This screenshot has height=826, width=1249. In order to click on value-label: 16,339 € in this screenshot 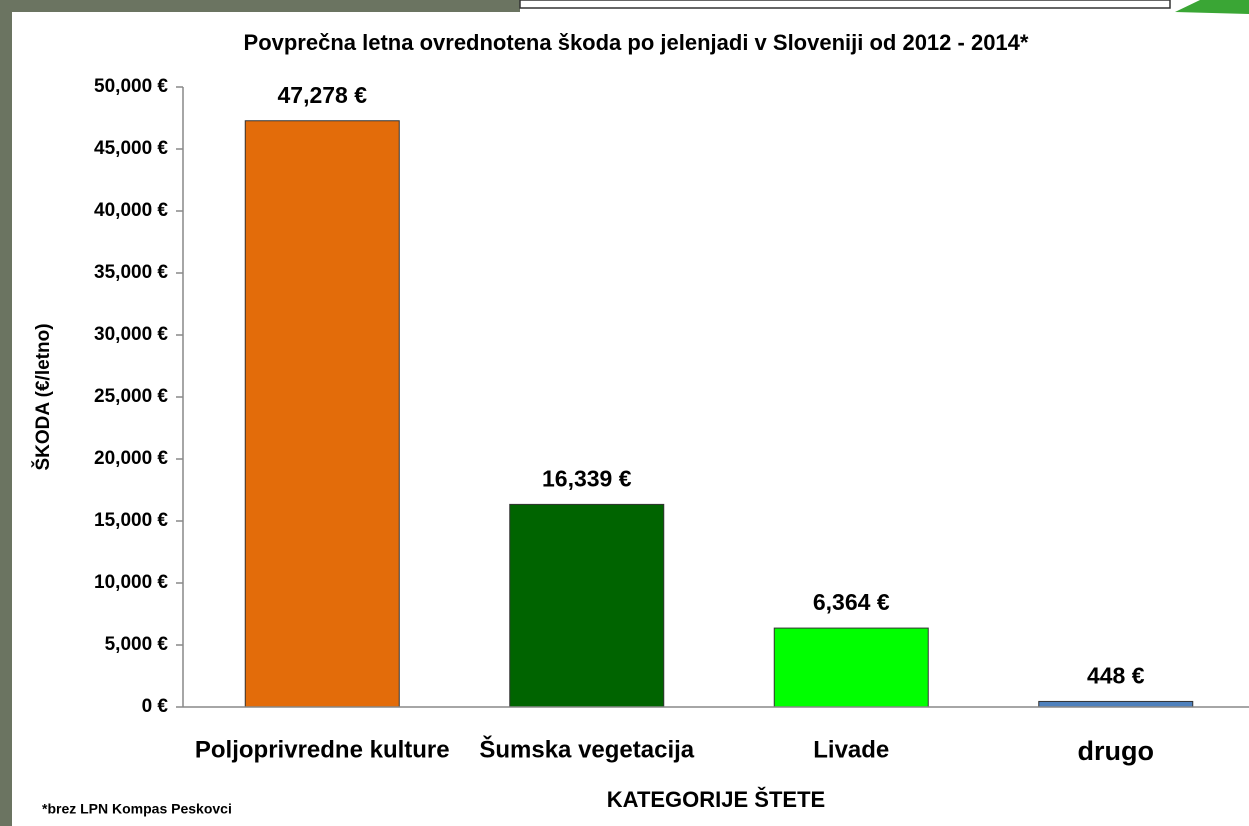, I will do `click(587, 478)`.